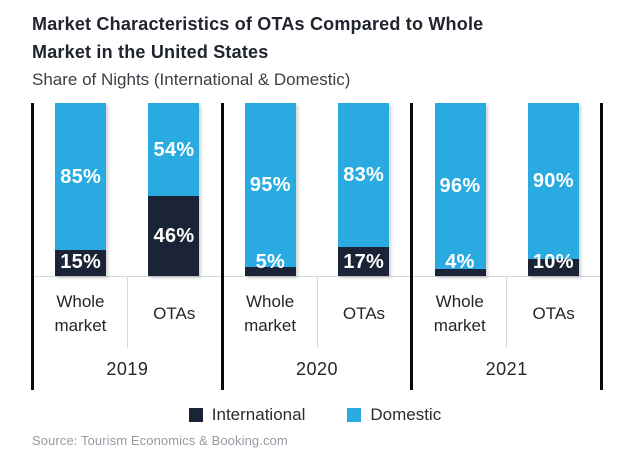 The width and height of the screenshot is (630, 461). What do you see at coordinates (506, 368) in the screenshot?
I see `year-label: 2021` at bounding box center [506, 368].